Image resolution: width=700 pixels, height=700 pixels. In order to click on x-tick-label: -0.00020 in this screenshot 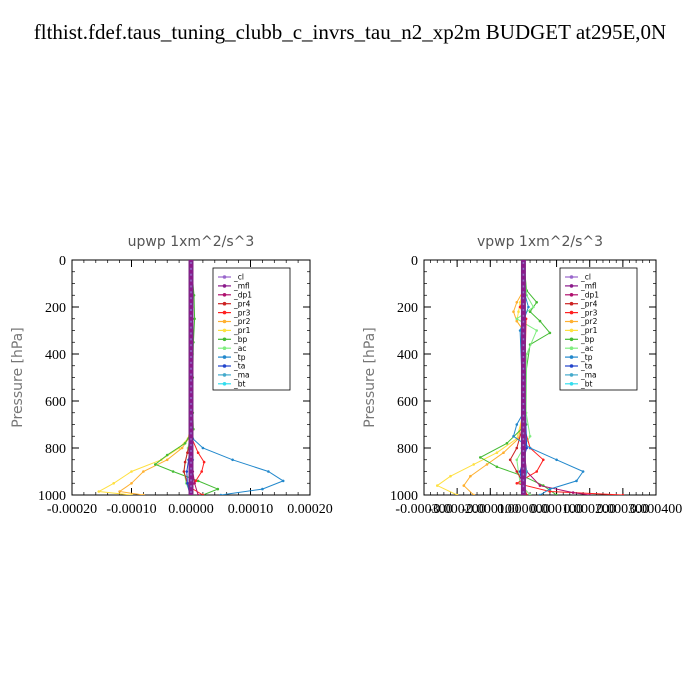, I will do `click(72, 509)`.